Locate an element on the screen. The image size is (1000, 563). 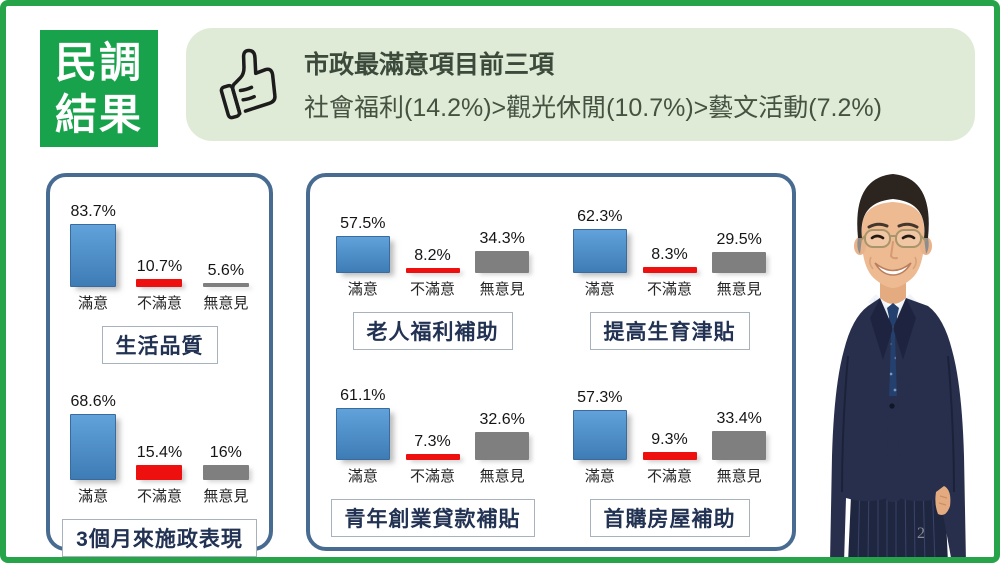
chart-title: 生活品質 is located at coordinates (159, 346).